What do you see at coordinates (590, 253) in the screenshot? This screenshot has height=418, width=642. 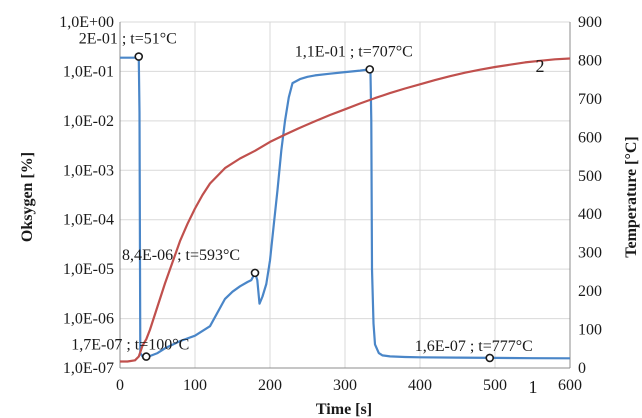 I see `y-right-tick-label: 300` at bounding box center [590, 253].